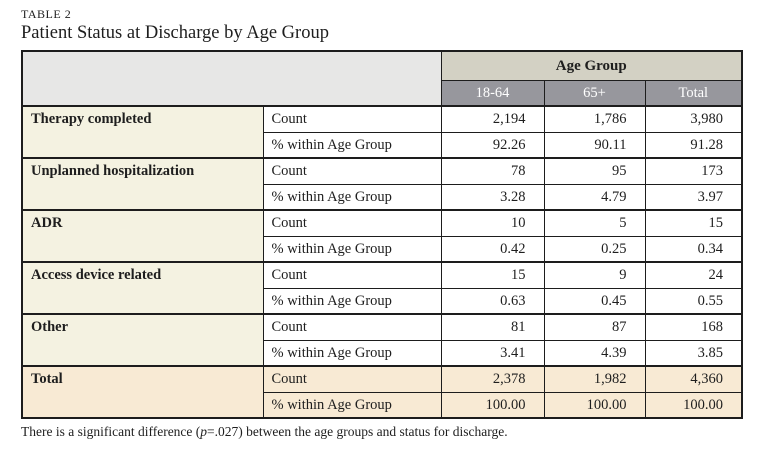  What do you see at coordinates (142, 184) in the screenshot?
I see `group-label-unplanned-hospitalization: Unplanned hospitalization` at bounding box center [142, 184].